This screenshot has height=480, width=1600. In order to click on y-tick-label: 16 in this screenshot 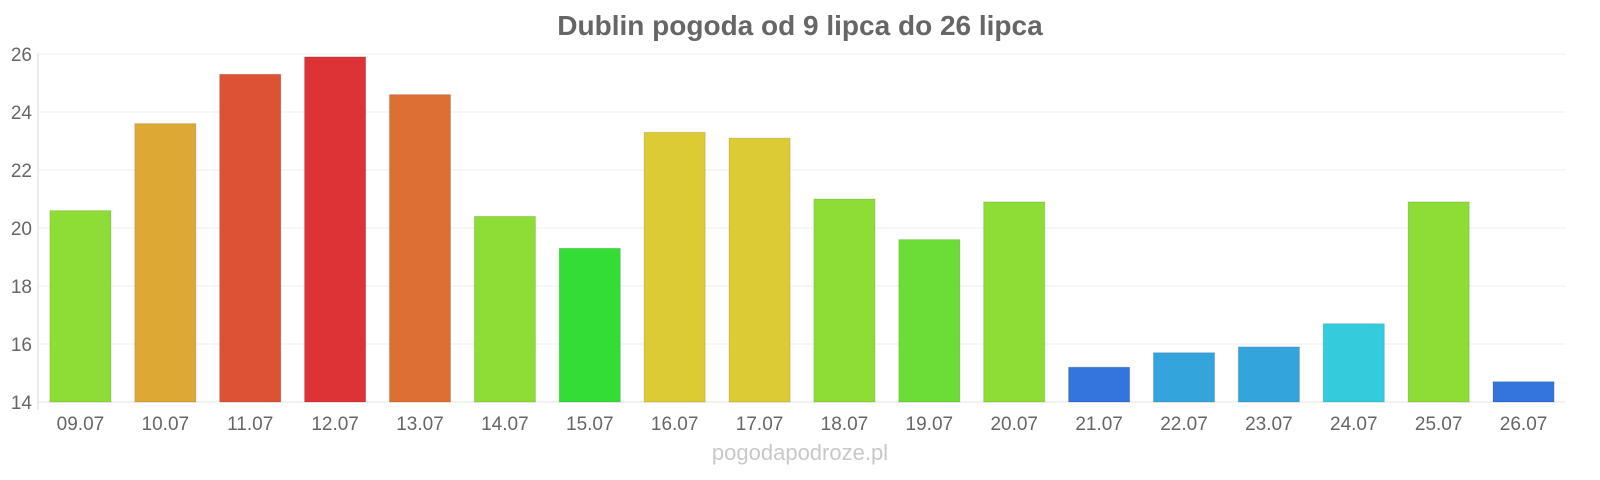, I will do `click(21, 345)`.